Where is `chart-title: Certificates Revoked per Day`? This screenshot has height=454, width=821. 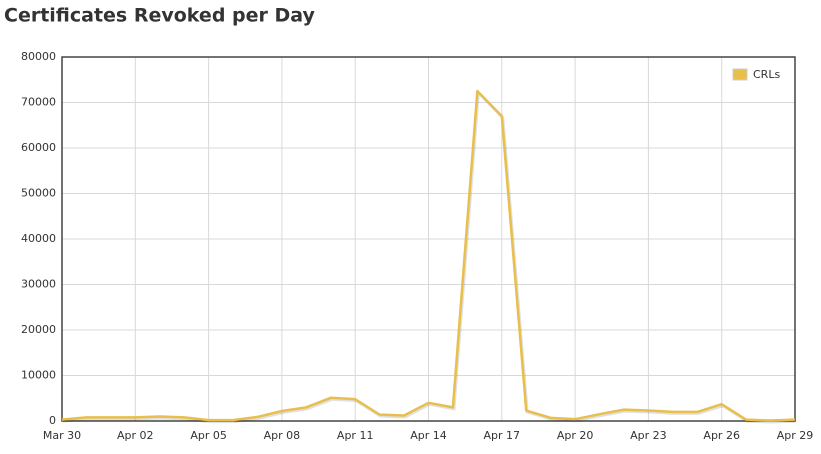
chart-title: Certificates Revoked per Day is located at coordinates (160, 16).